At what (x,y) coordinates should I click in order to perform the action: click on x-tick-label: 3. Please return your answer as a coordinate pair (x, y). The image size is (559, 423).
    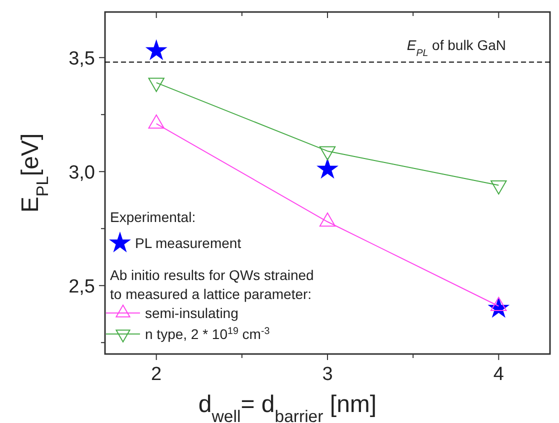
    Looking at the image, I should click on (327, 374).